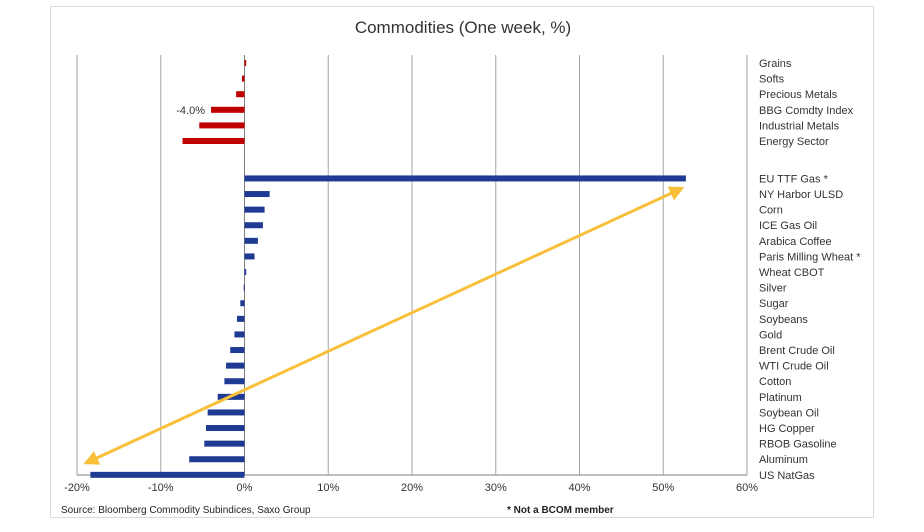 The image size is (924, 532). What do you see at coordinates (794, 367) in the screenshot?
I see `category-label: WTI Crude Oil` at bounding box center [794, 367].